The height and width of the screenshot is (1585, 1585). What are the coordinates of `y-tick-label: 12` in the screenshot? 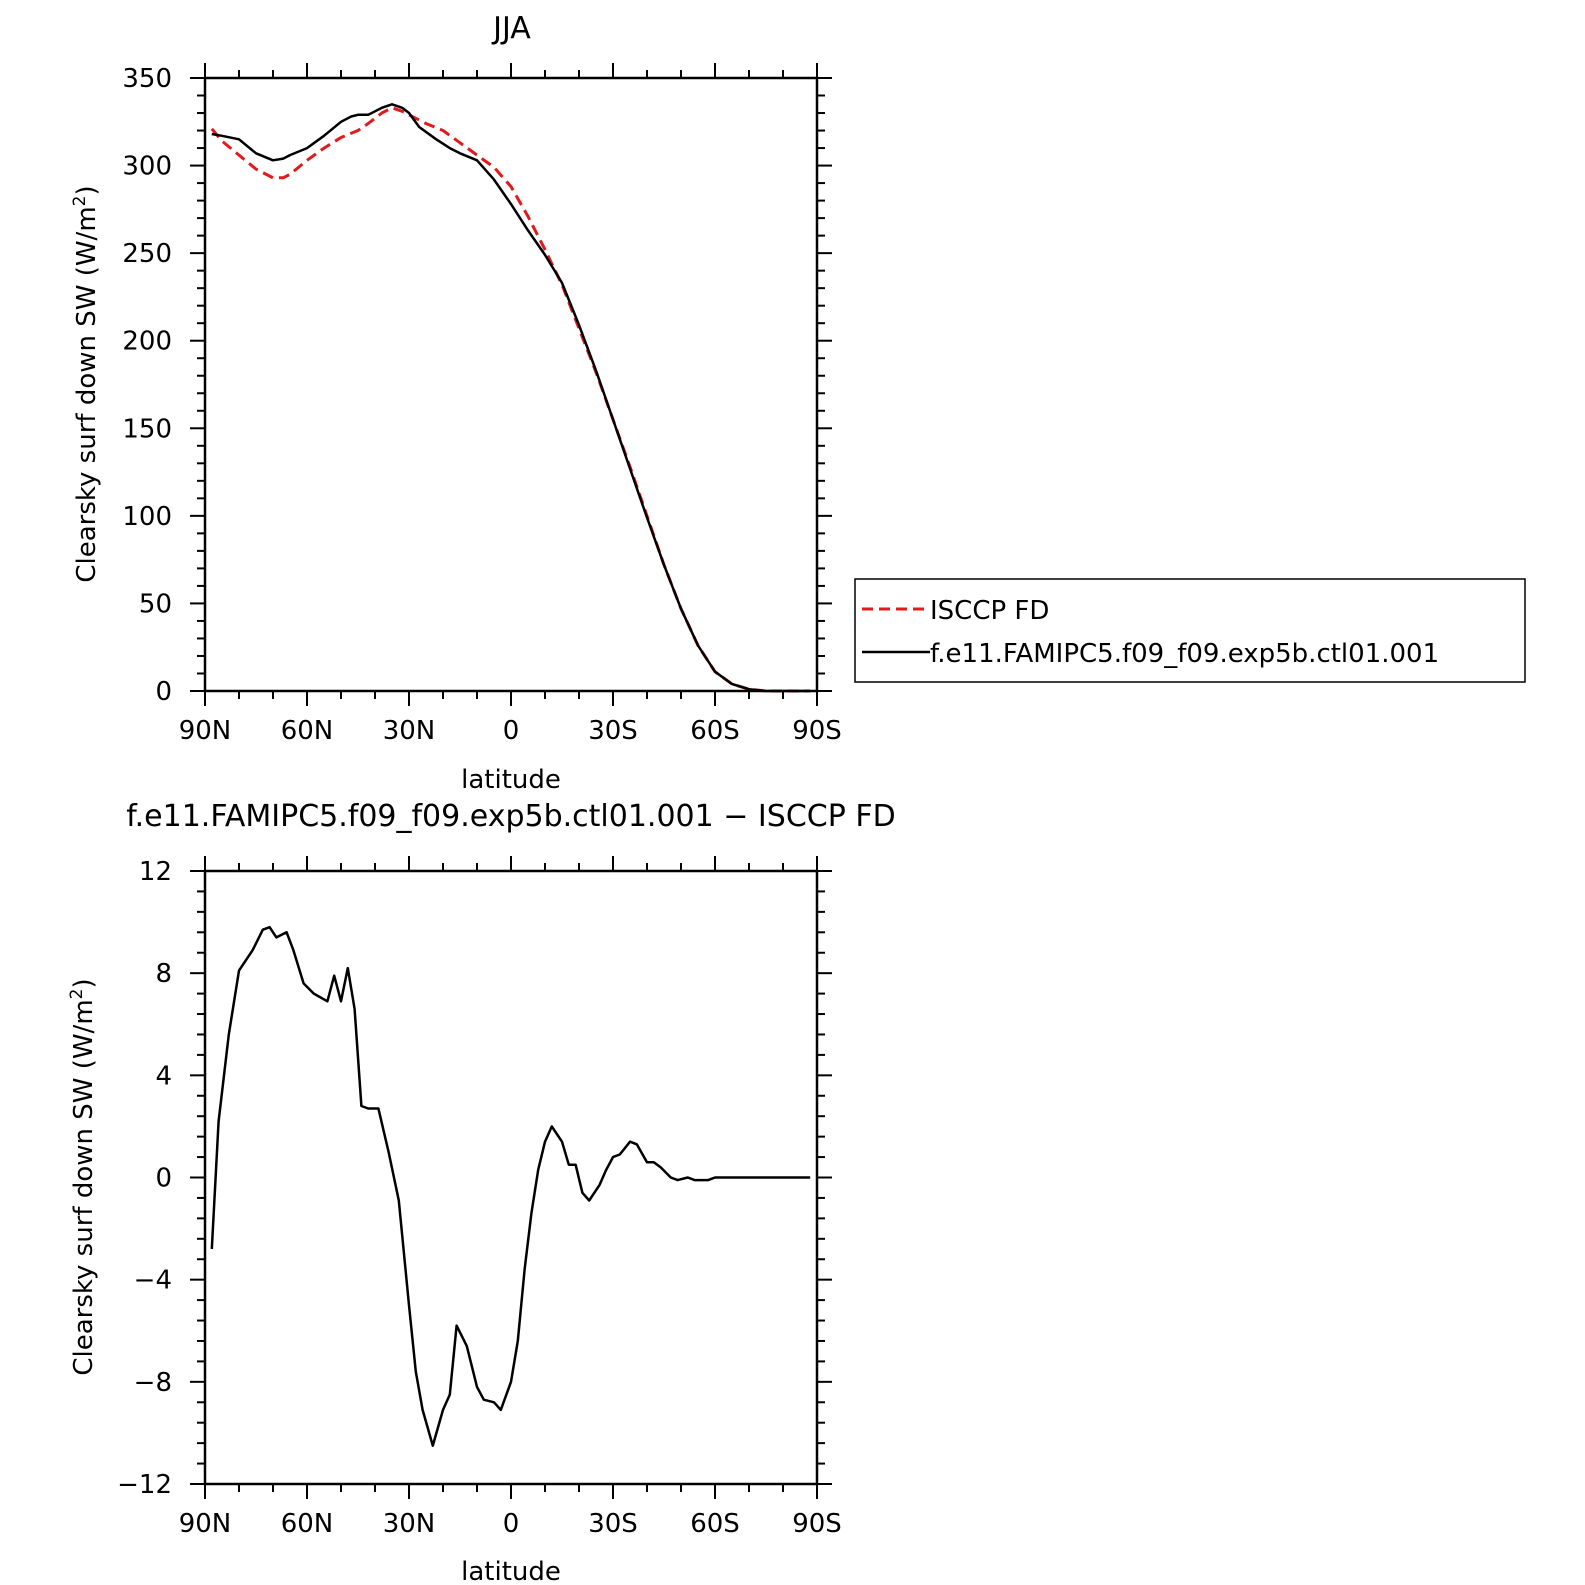 It's located at (155, 872).